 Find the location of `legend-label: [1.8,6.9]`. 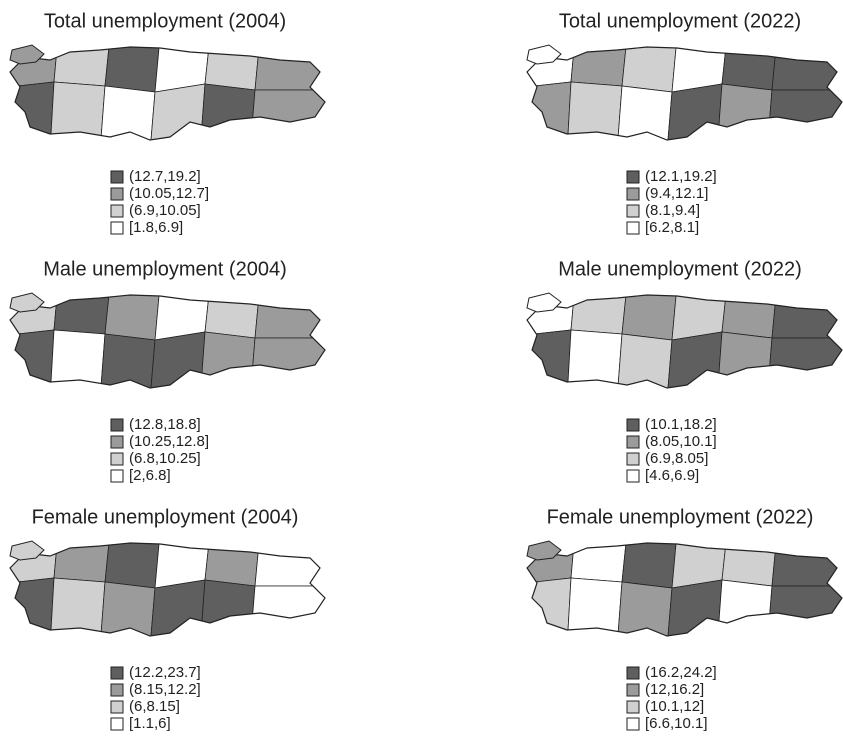

legend-label: [1.8,6.9] is located at coordinates (156, 227).